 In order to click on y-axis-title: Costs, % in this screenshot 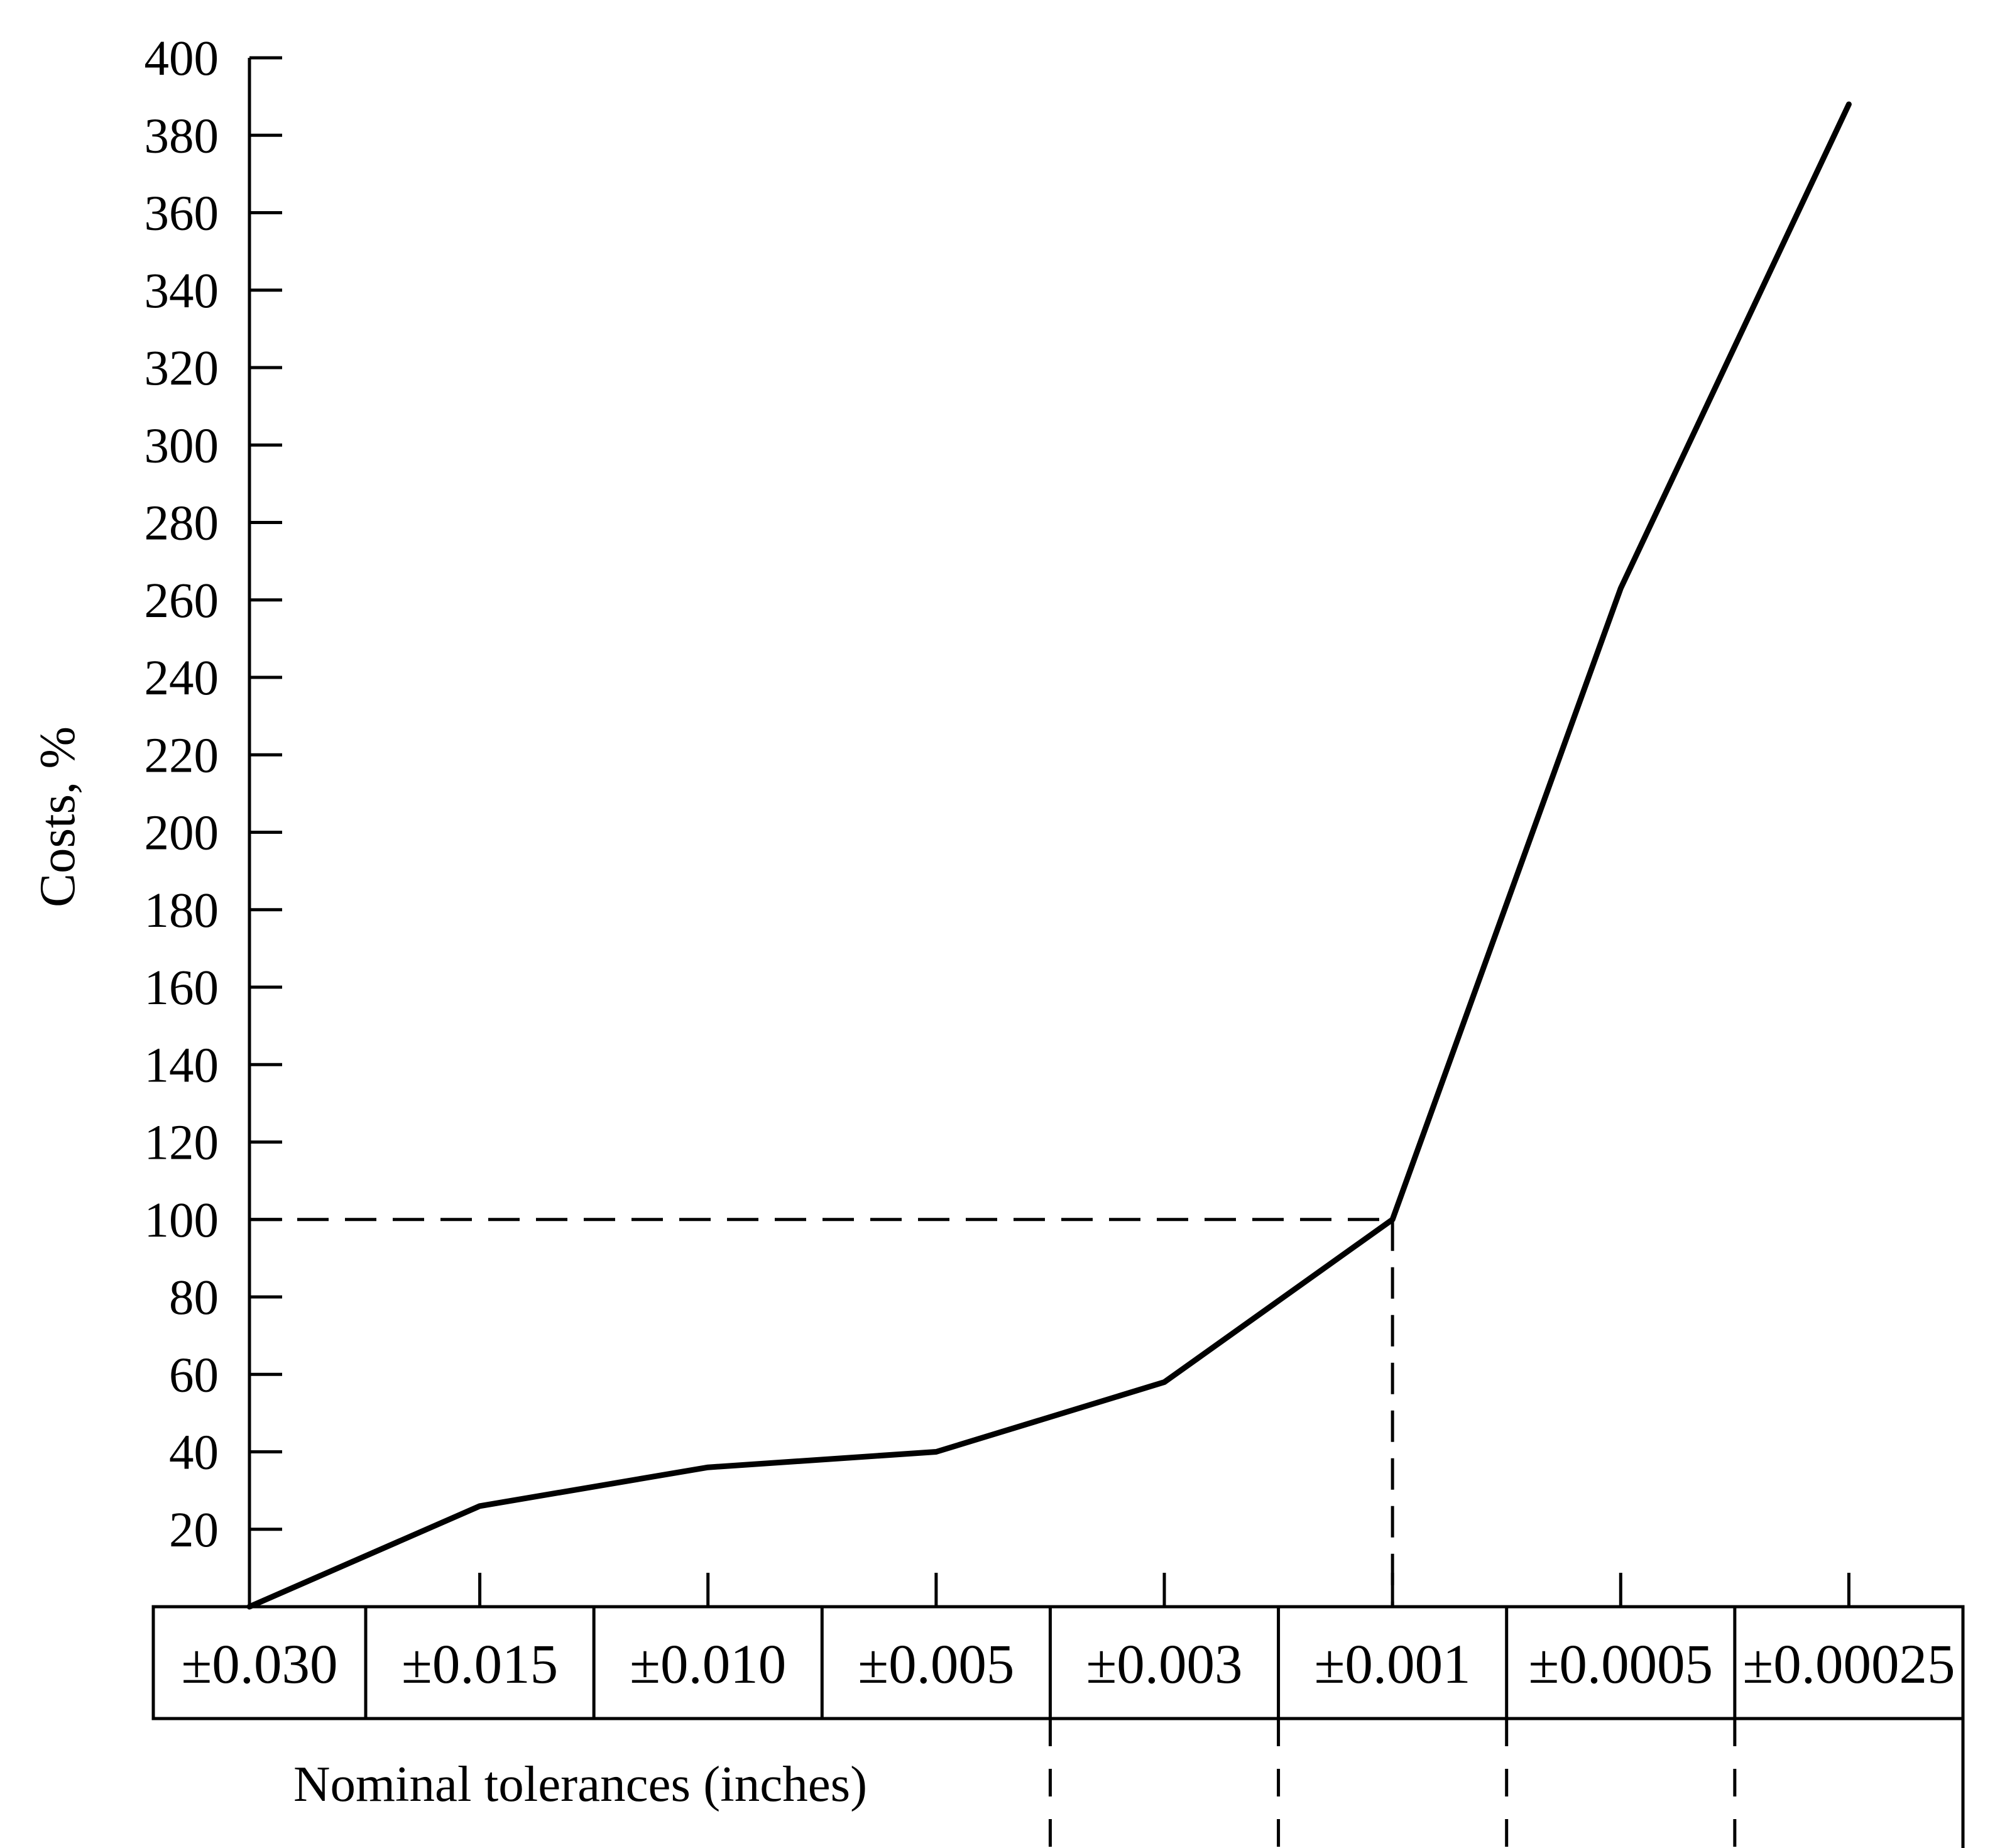, I will do `click(57, 816)`.